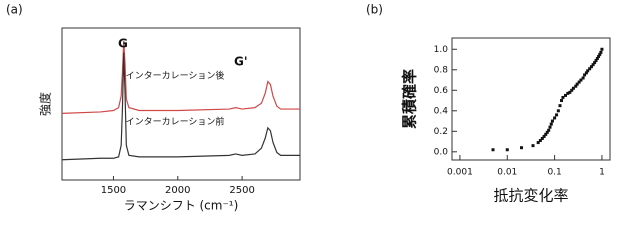 The image size is (630, 240). What do you see at coordinates (441, 152) in the screenshot?
I see `y-tick-label: 0.0` at bounding box center [441, 152].